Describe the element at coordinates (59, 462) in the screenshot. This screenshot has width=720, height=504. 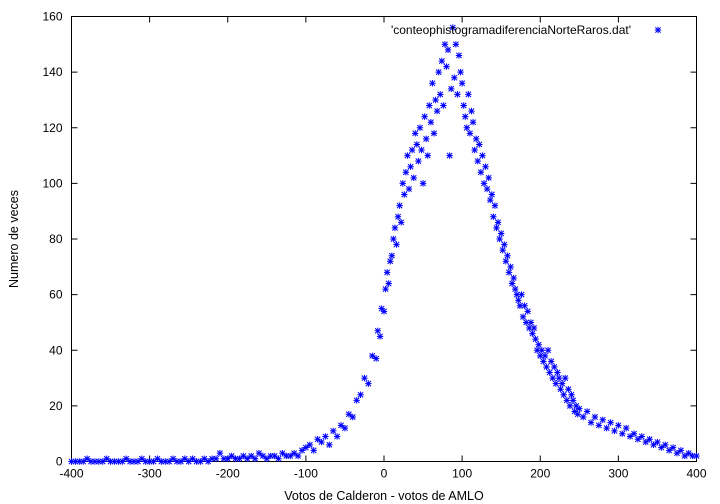
I see `y-tick-label: 0` at that location.